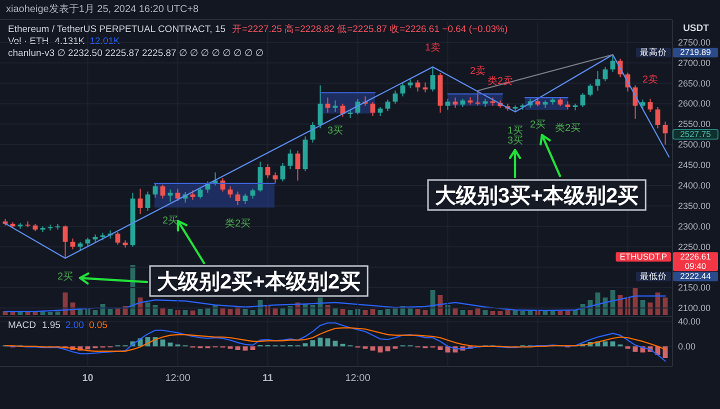 This screenshot has width=720, height=409. Describe the element at coordinates (696, 276) in the screenshot. I see `text: 2222.44` at that location.